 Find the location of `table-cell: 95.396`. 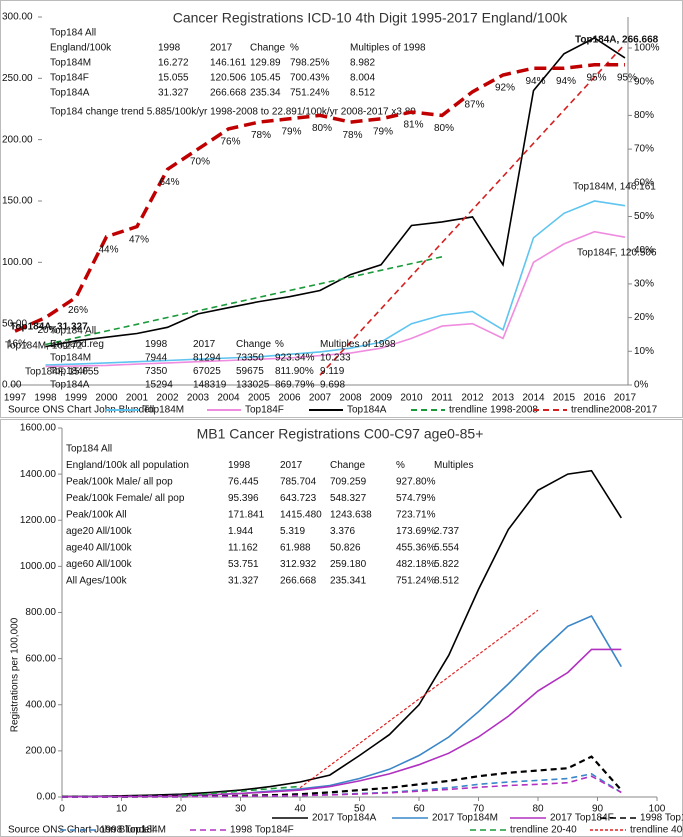

table-cell: 95.396 is located at coordinates (243, 498).